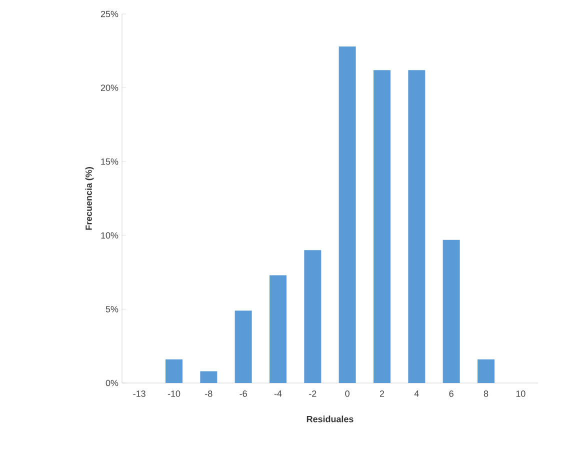  Describe the element at coordinates (278, 393) in the screenshot. I see `x-tick-label: -4` at that location.